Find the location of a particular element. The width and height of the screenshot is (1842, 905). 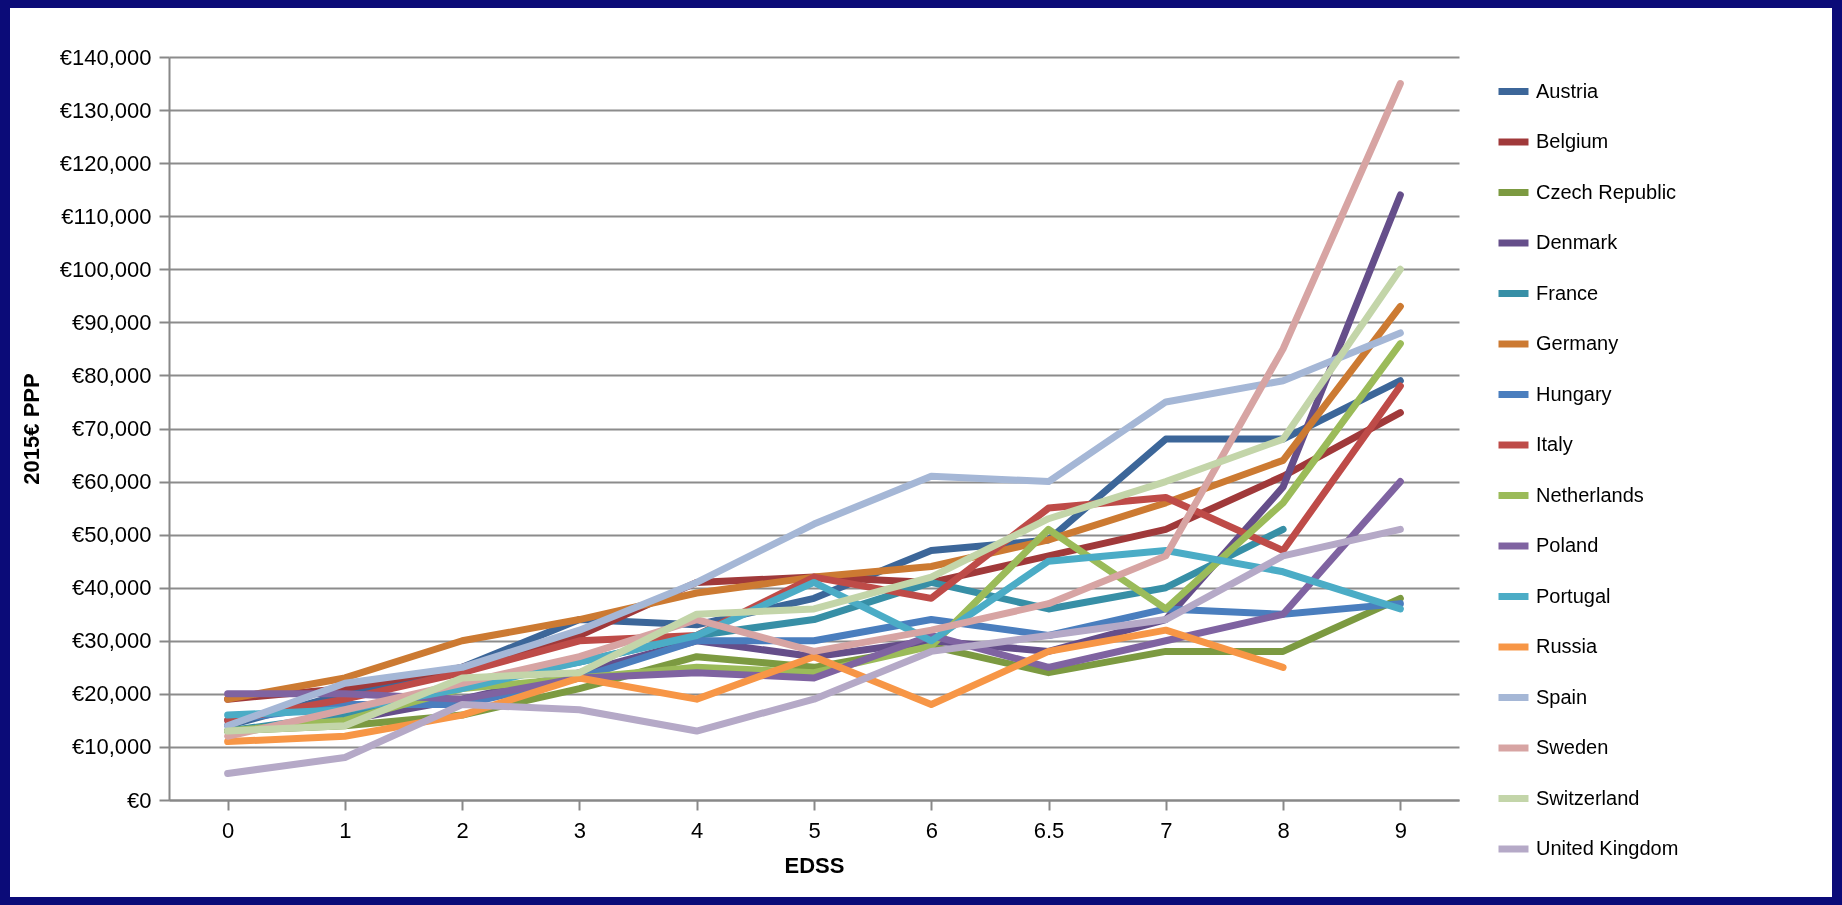

x-tick-label: 6 is located at coordinates (931, 830).